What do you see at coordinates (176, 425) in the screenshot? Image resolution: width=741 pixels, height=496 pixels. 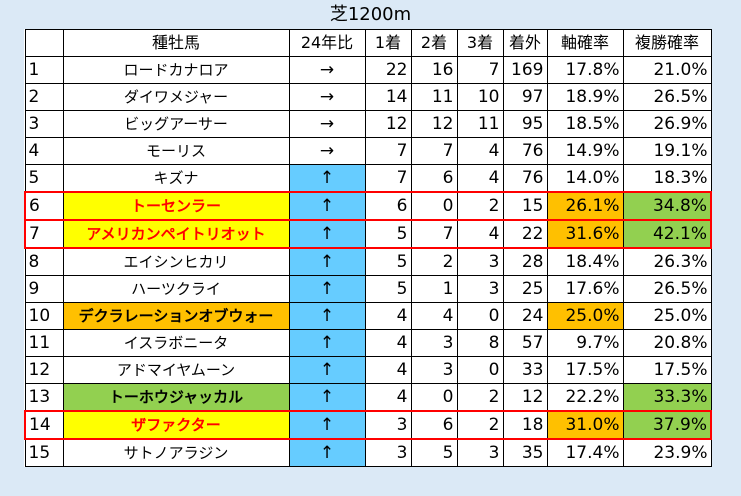 I see `sire-name-cell: ザファクター` at bounding box center [176, 425].